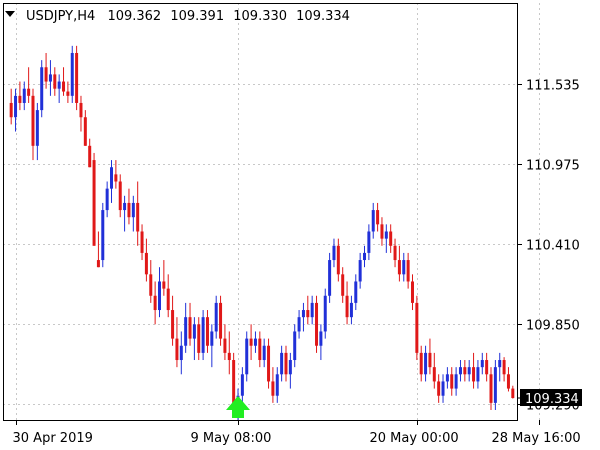 The height and width of the screenshot is (450, 600). I want to click on buy-arrow-icon, so click(238, 407).